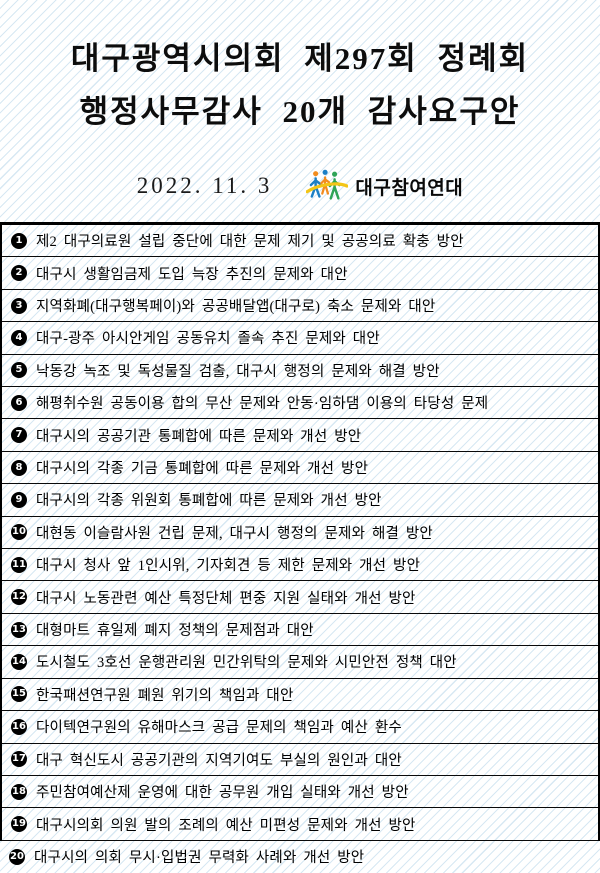 Image resolution: width=600 pixels, height=873 pixels. What do you see at coordinates (19, 726) in the screenshot?
I see `item-number-badge: 16` at bounding box center [19, 726].